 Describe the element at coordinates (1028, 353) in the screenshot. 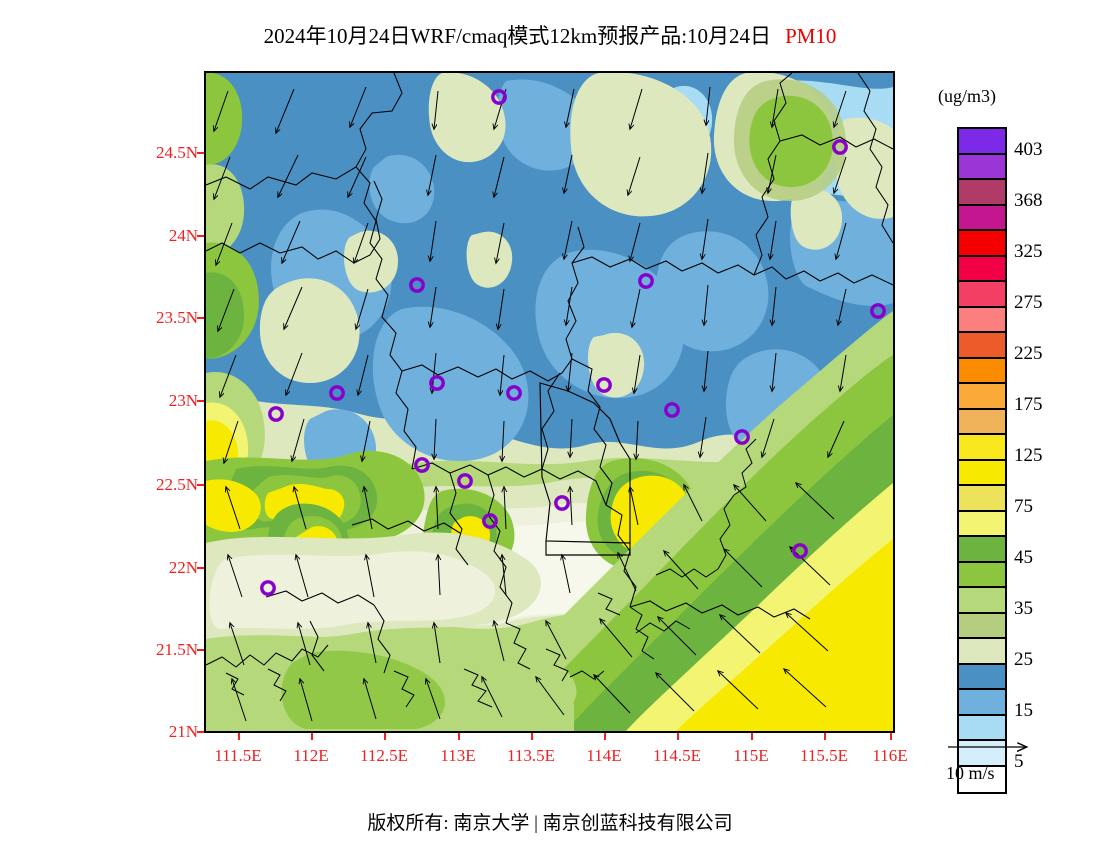

I see `colorbar-tick-225: 225` at that location.